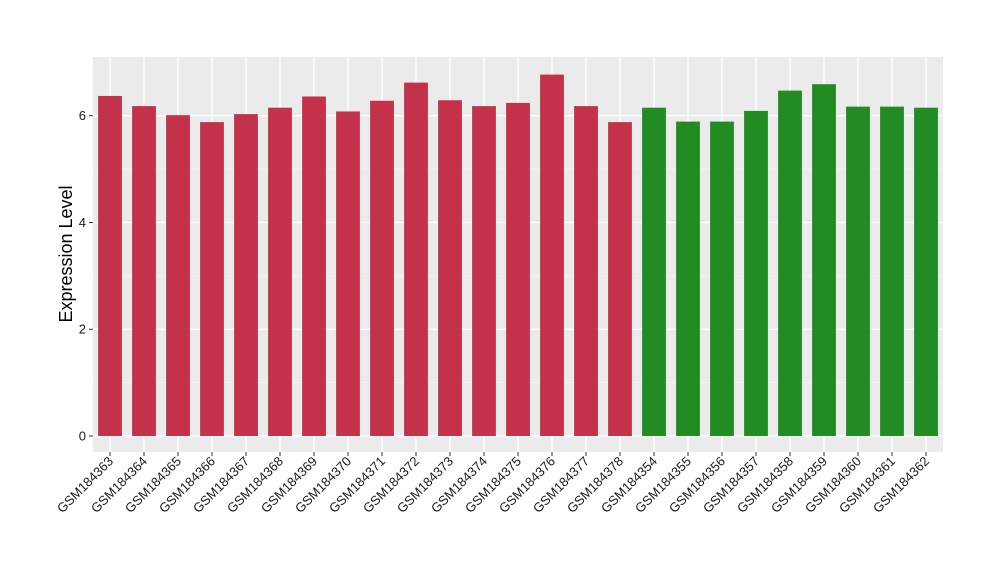 Image resolution: width=1000 pixels, height=580 pixels. Describe the element at coordinates (82, 222) in the screenshot. I see `y-tick-label: 4` at that location.